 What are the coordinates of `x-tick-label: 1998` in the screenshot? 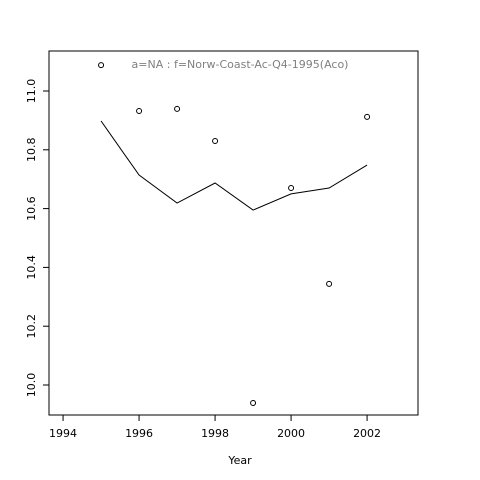 It's located at (215, 433).